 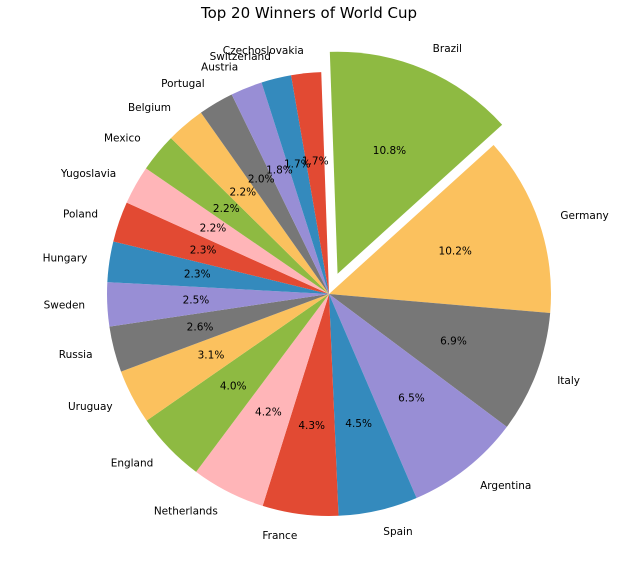 What do you see at coordinates (373, 405) in the screenshot?
I see `slice-spain` at bounding box center [373, 405].